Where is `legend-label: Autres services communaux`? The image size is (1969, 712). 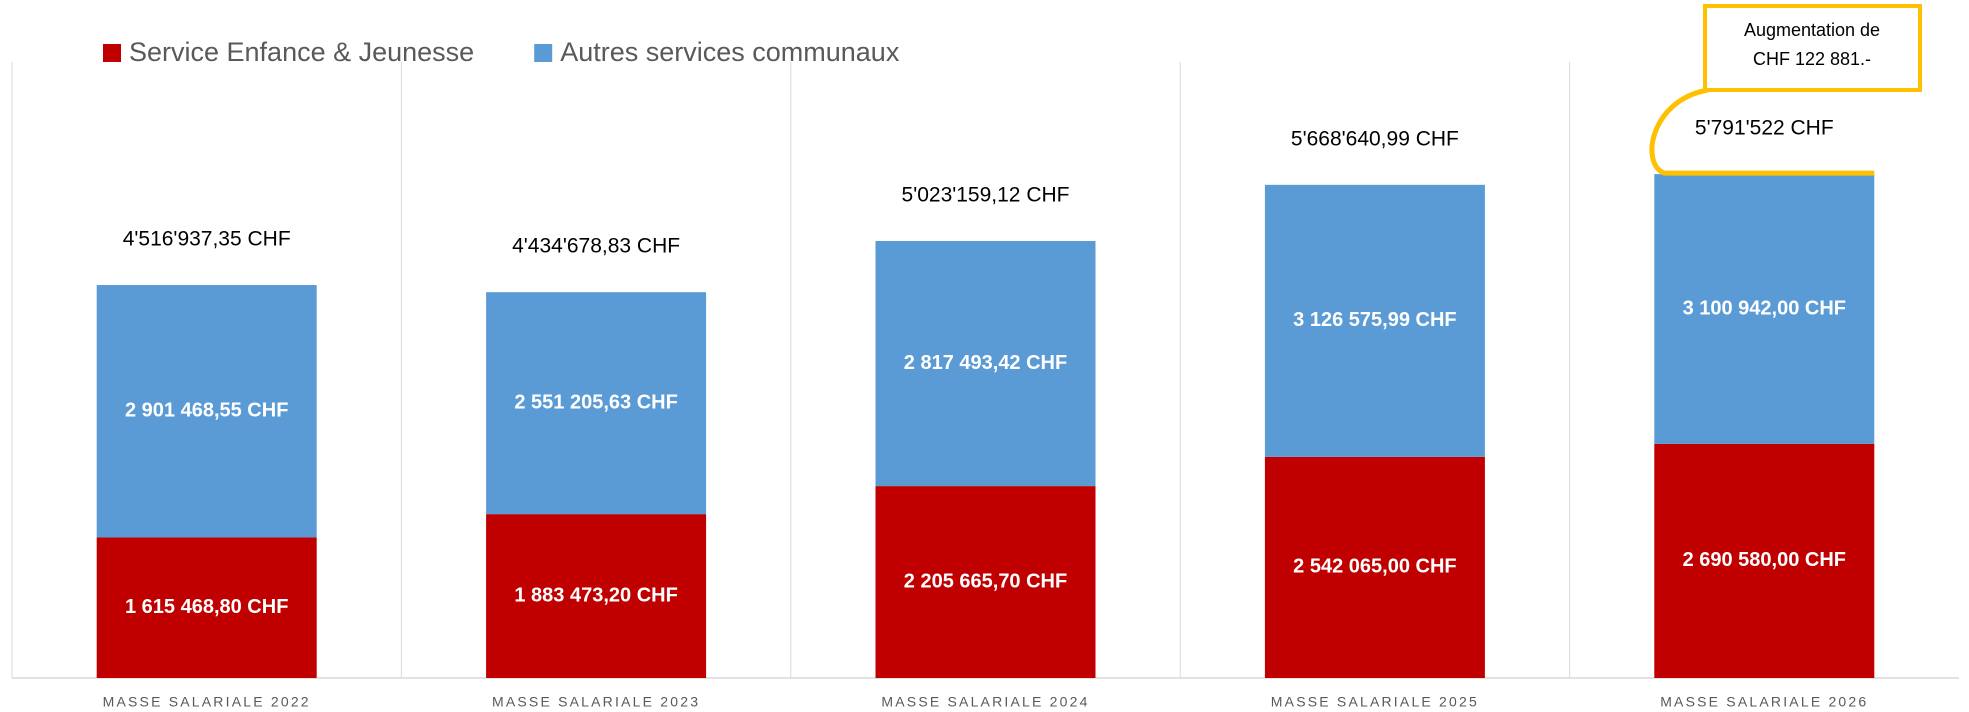 legend-label: Autres services communaux is located at coordinates (730, 52).